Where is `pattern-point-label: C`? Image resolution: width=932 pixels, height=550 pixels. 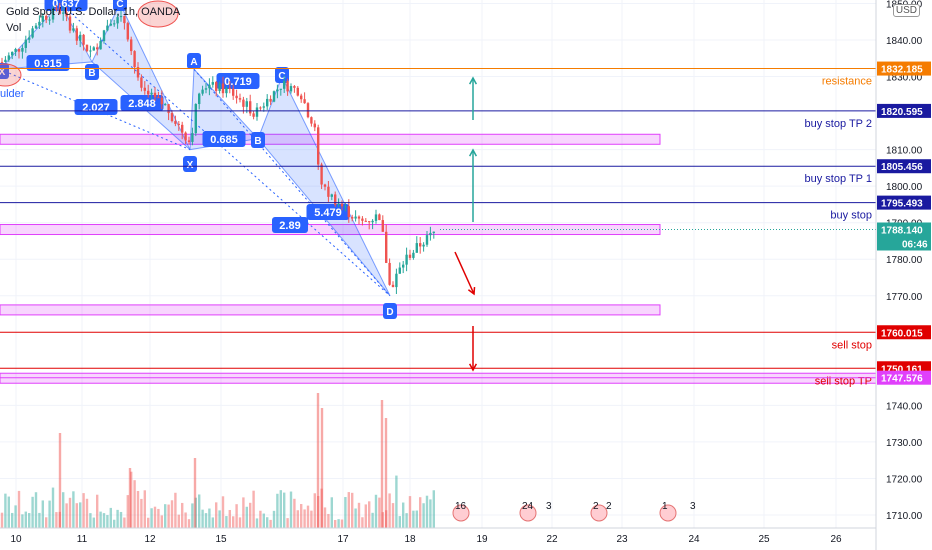
pattern-point-label: C is located at coordinates (119, 5).